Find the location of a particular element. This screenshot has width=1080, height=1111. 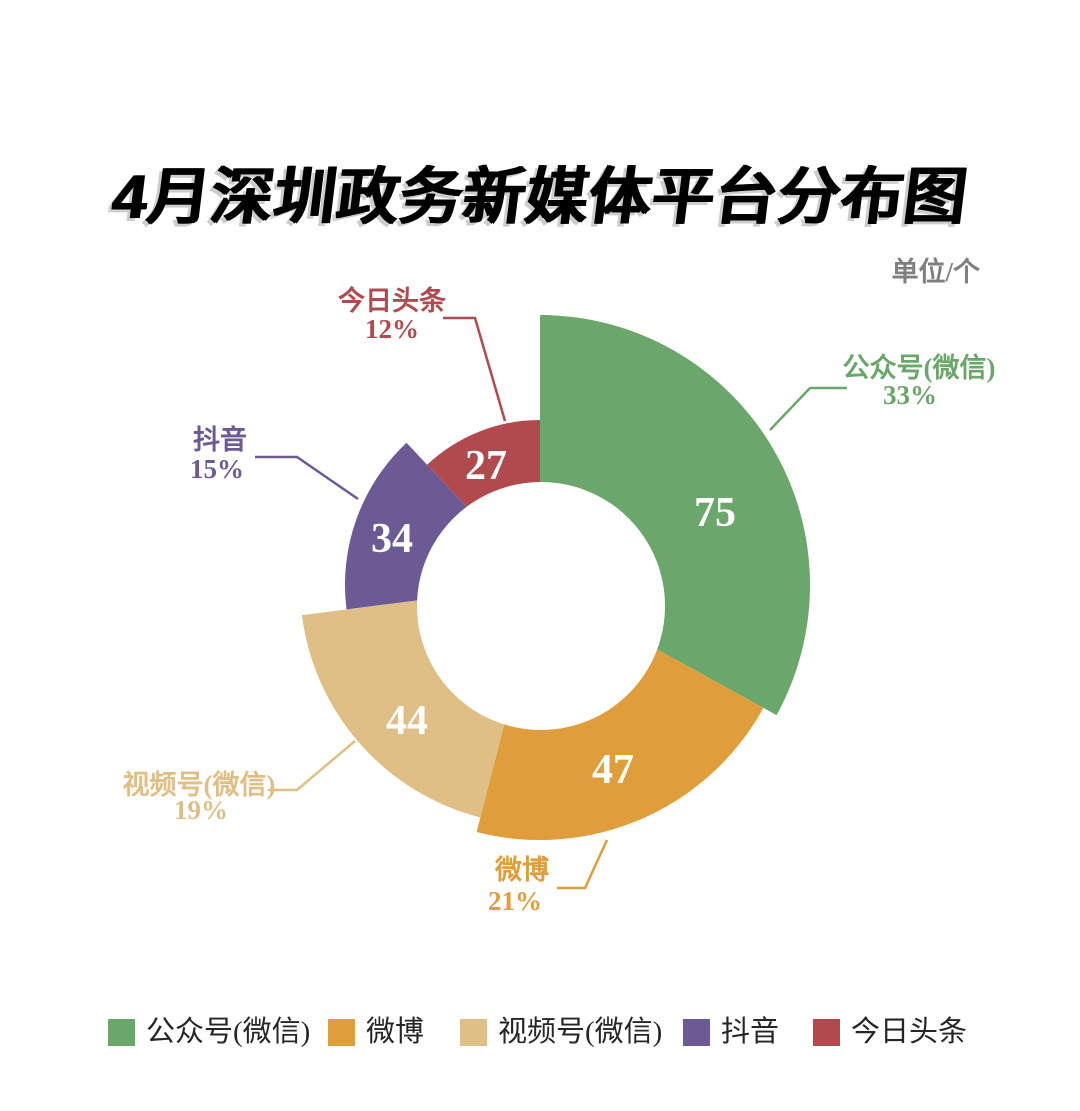

legend-swatch-toutiao is located at coordinates (826, 1032).